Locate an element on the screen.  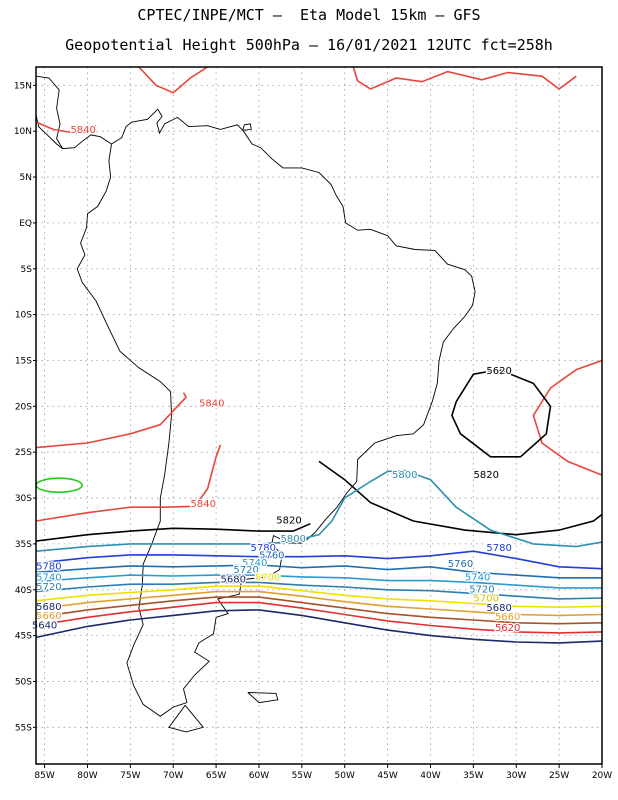
contour-c5840-north is located at coordinates (173, 80).